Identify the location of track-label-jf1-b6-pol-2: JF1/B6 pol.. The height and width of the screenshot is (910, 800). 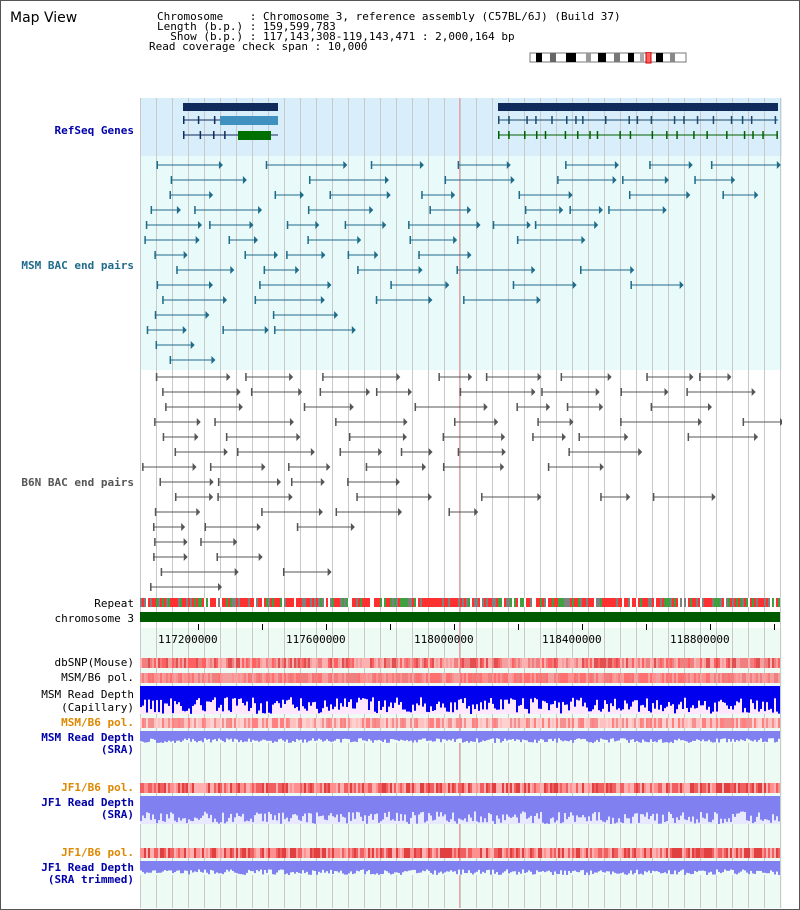
(97, 852).